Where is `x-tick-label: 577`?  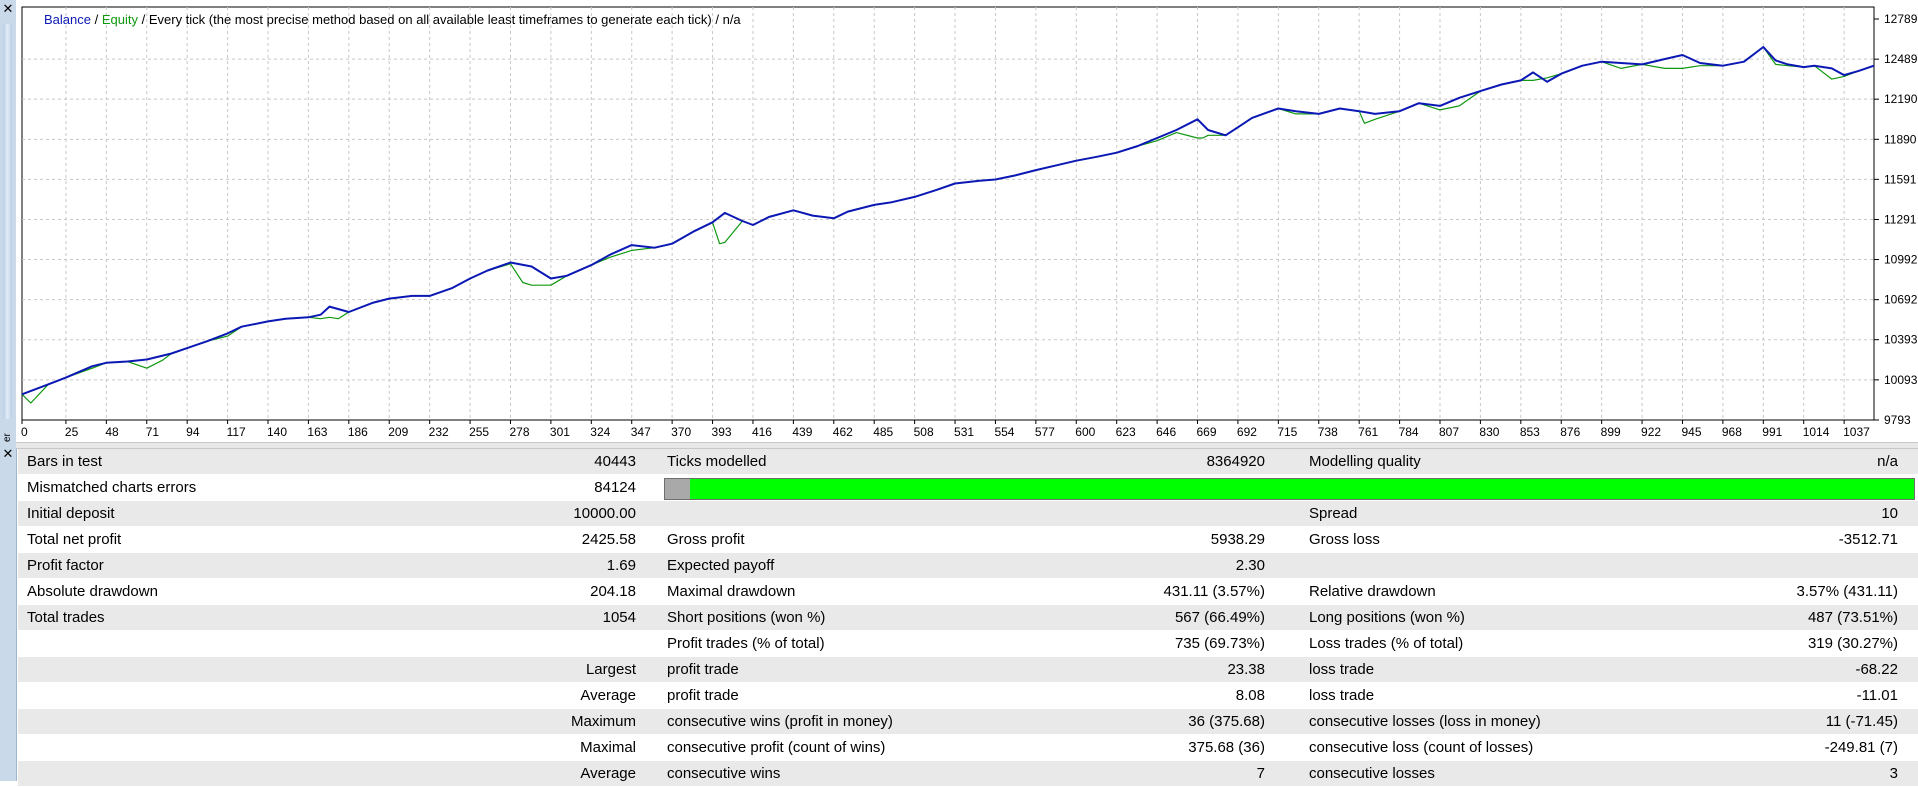 x-tick-label: 577 is located at coordinates (1045, 432).